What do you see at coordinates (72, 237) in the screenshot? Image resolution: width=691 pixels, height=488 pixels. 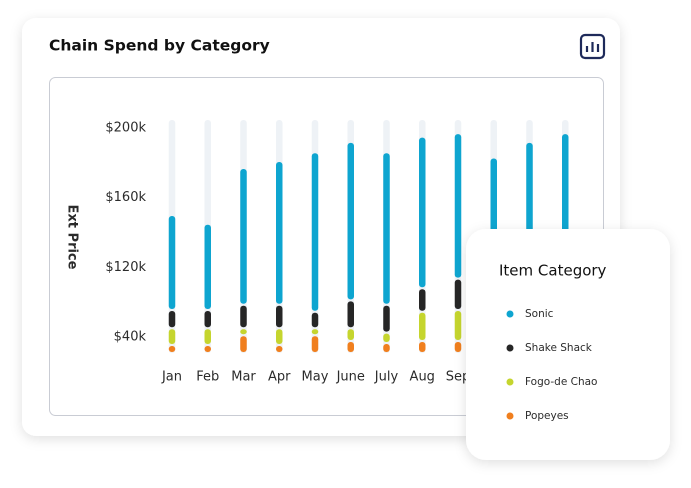 I see `y-axis-label: Ext Price` at bounding box center [72, 237].